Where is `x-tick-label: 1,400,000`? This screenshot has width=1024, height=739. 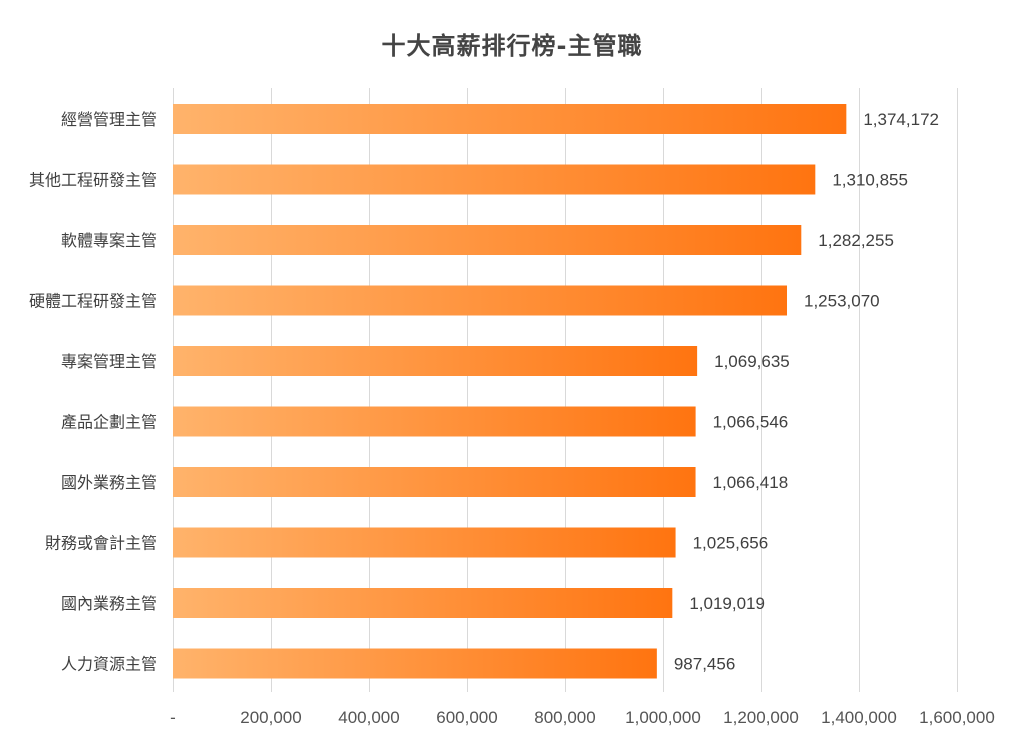 x-tick-label: 1,400,000 is located at coordinates (859, 717).